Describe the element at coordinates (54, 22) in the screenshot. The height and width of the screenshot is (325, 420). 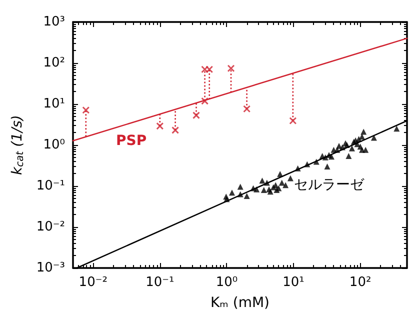
I see `y-tick-label: 10³` at that location.